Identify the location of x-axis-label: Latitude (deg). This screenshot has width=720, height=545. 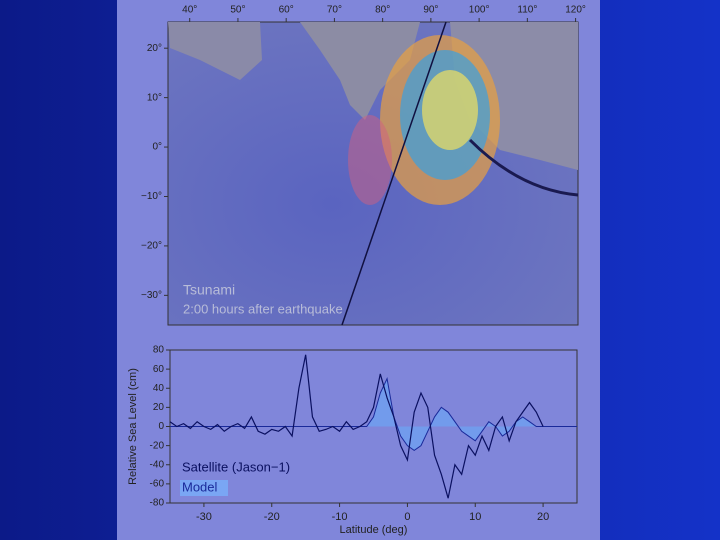
(374, 530).